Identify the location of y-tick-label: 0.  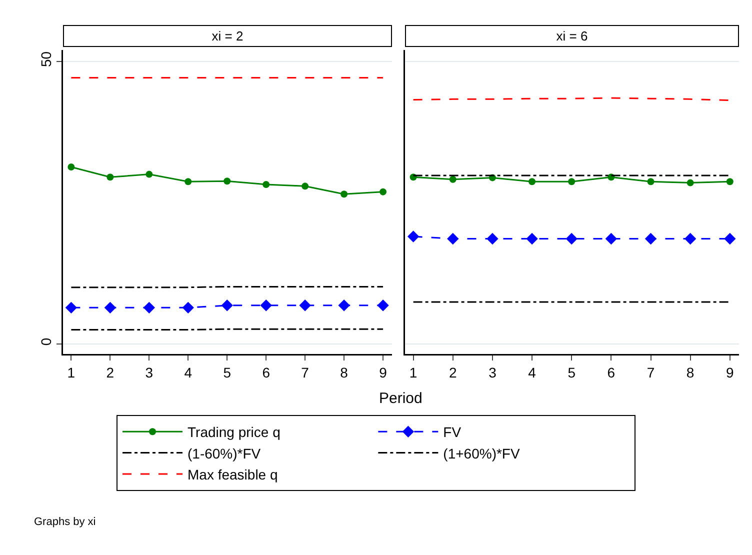
(46, 342).